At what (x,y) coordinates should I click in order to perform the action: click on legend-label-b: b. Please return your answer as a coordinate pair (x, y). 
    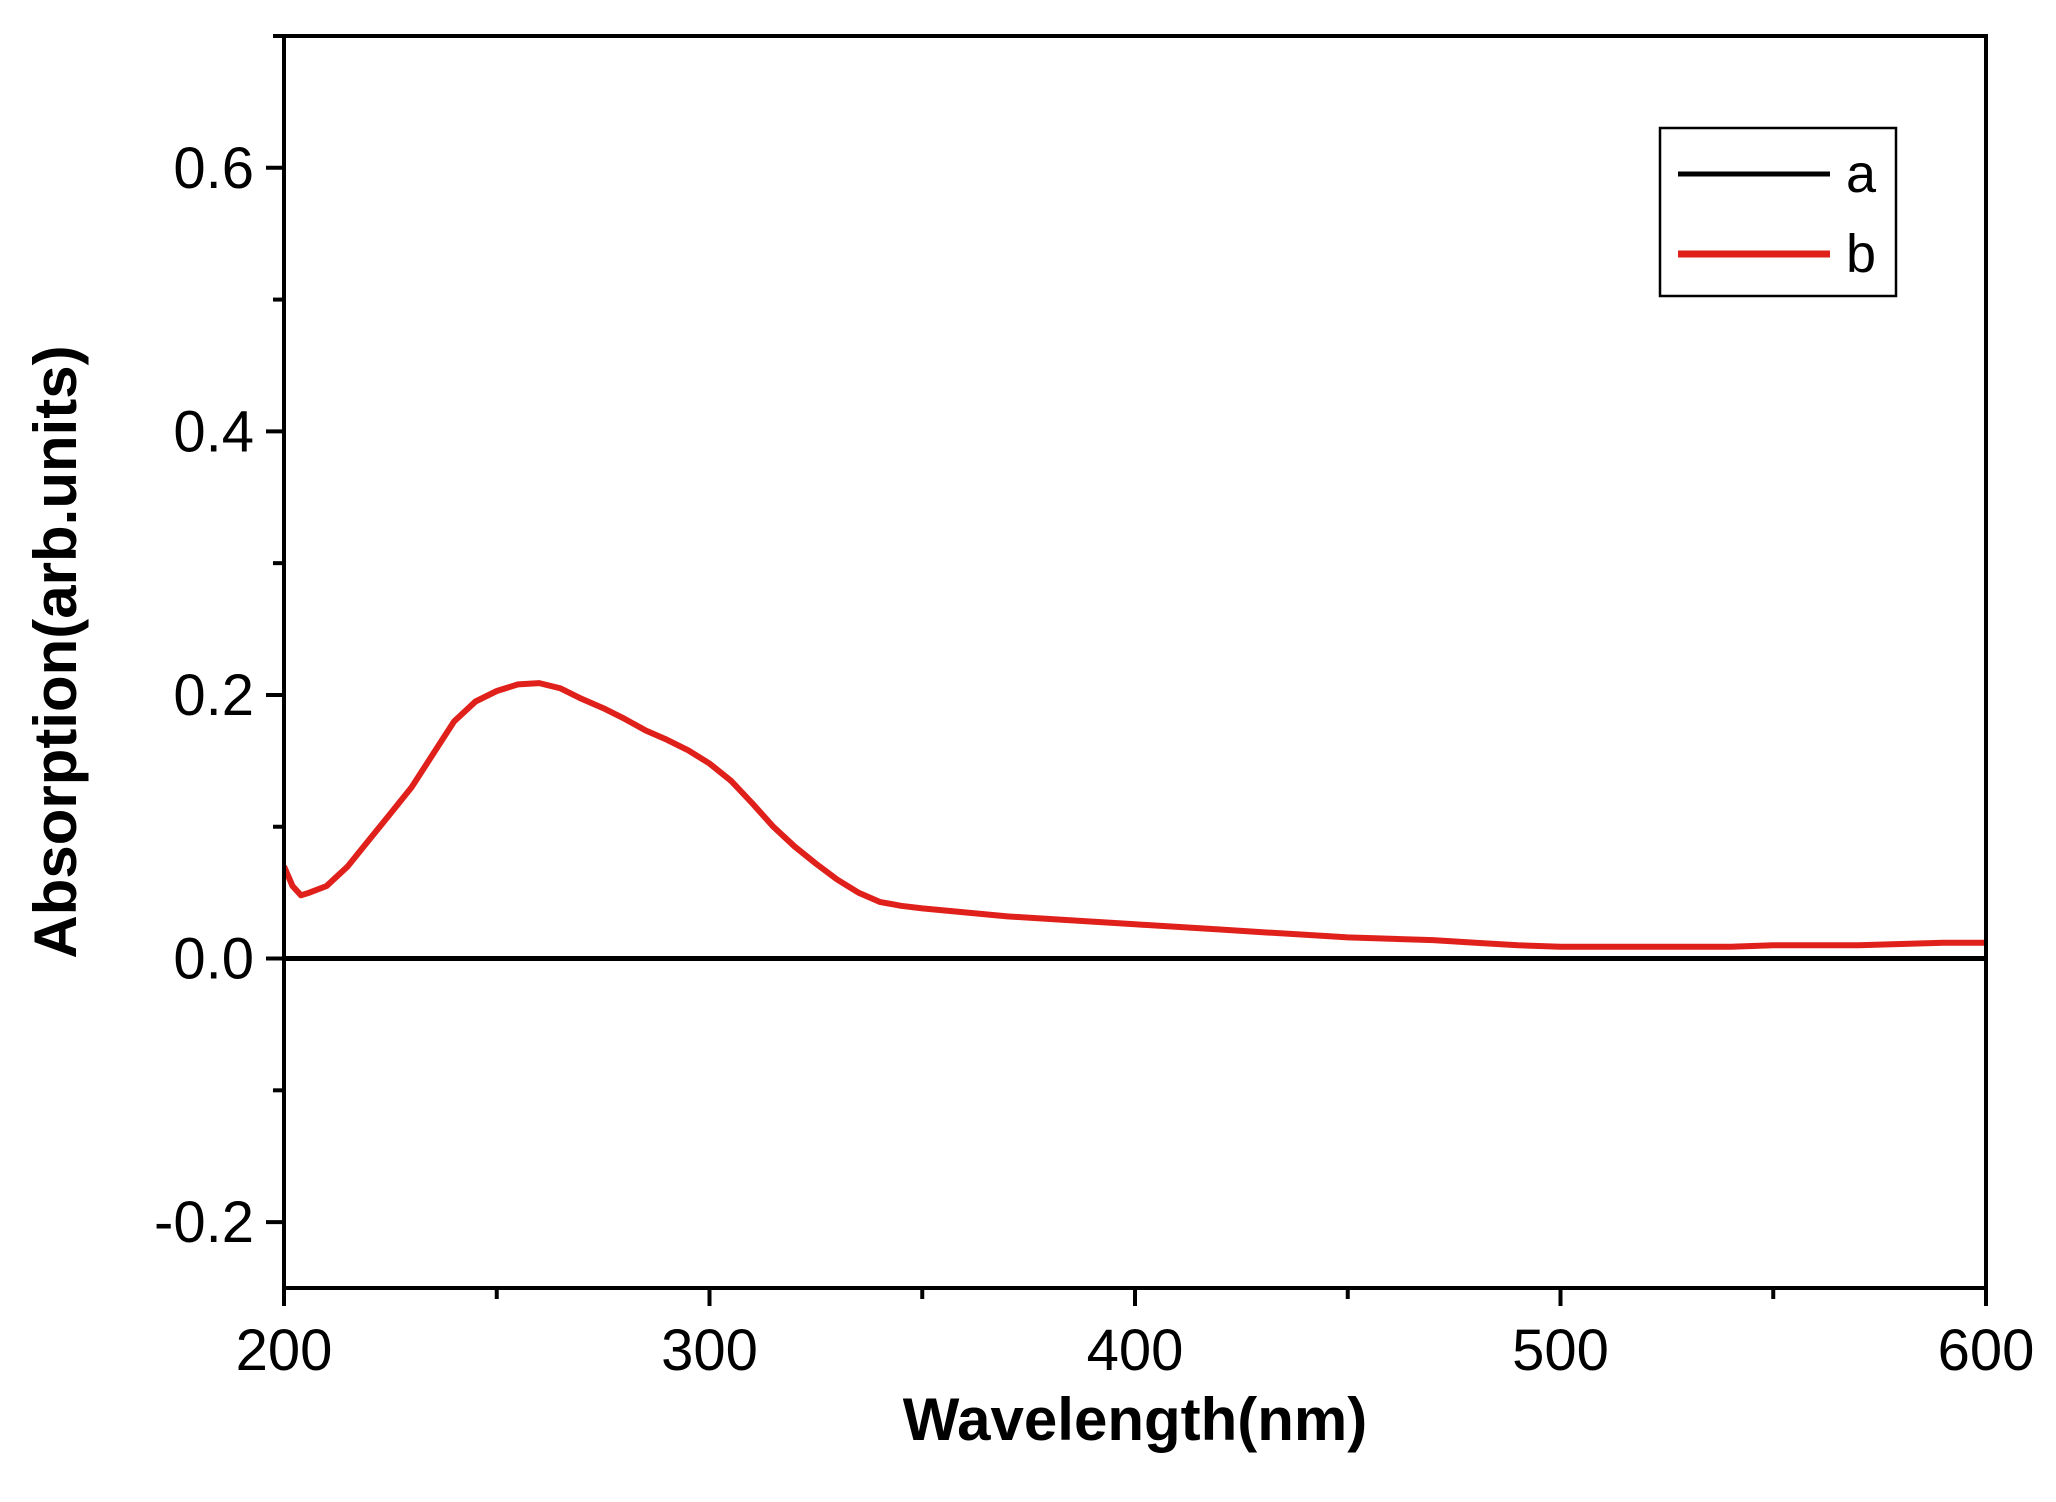
    Looking at the image, I should click on (1861, 254).